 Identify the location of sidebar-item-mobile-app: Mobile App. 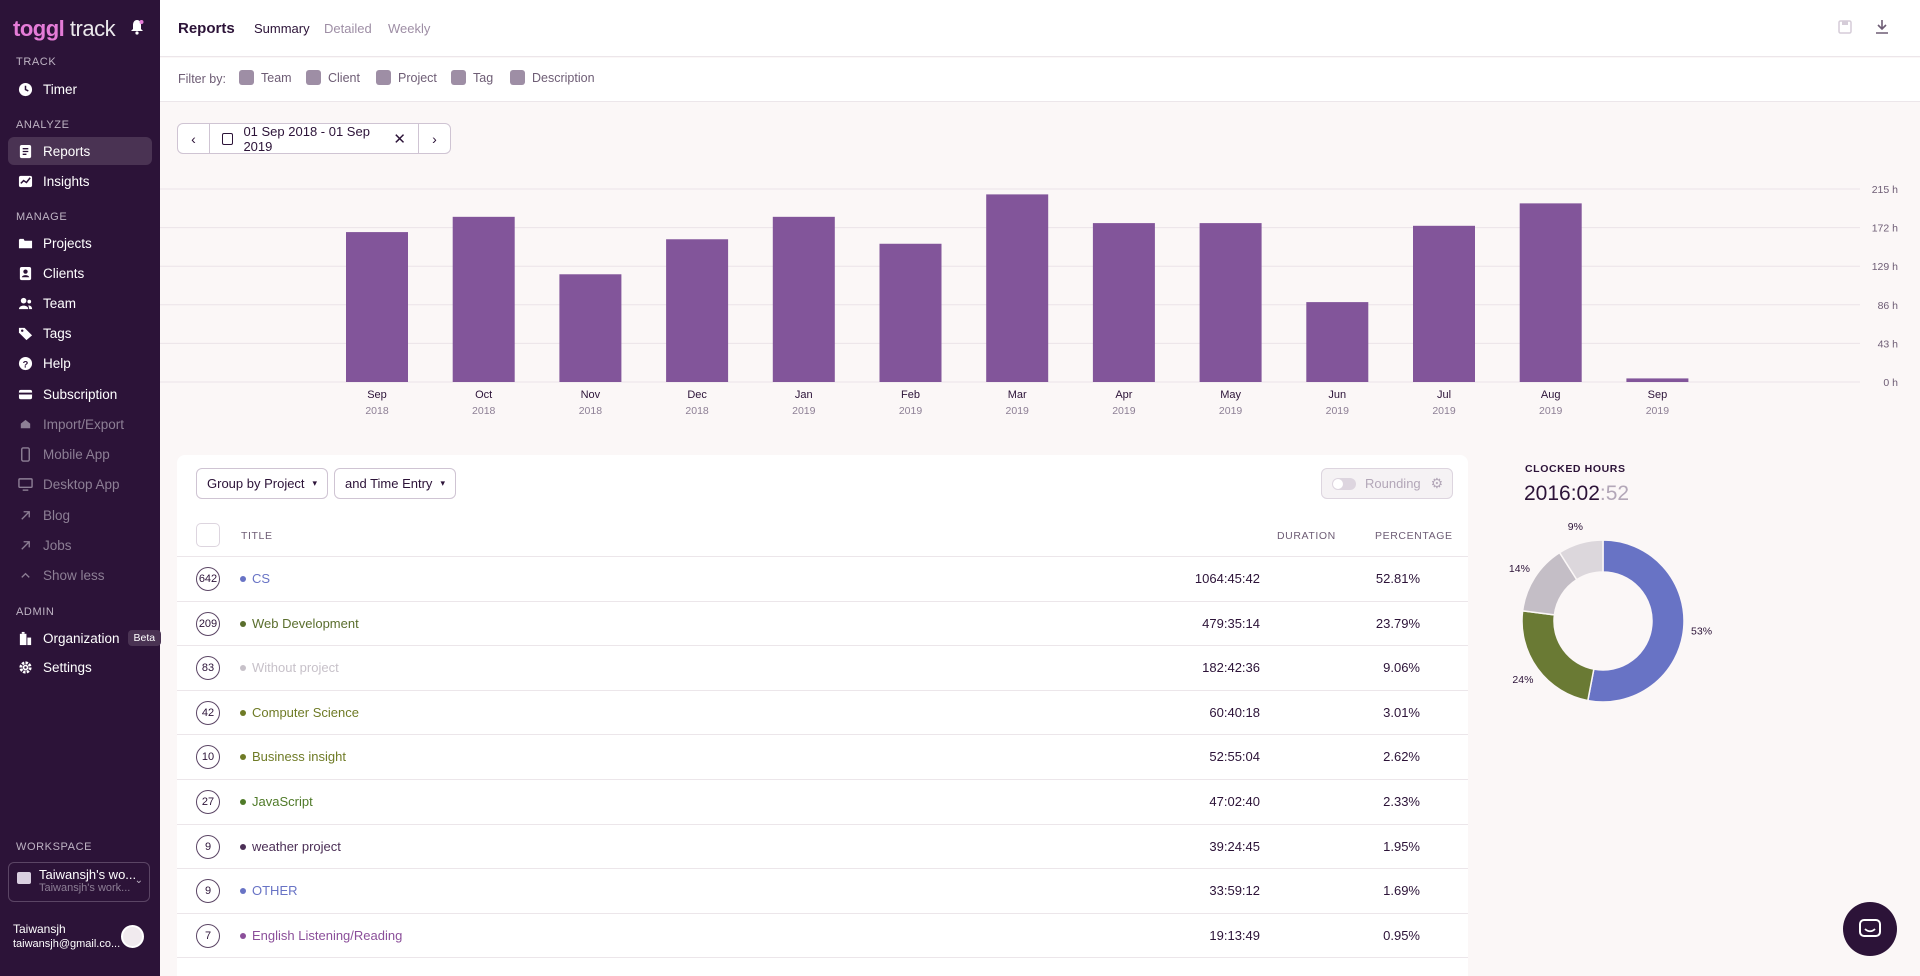
(80, 454).